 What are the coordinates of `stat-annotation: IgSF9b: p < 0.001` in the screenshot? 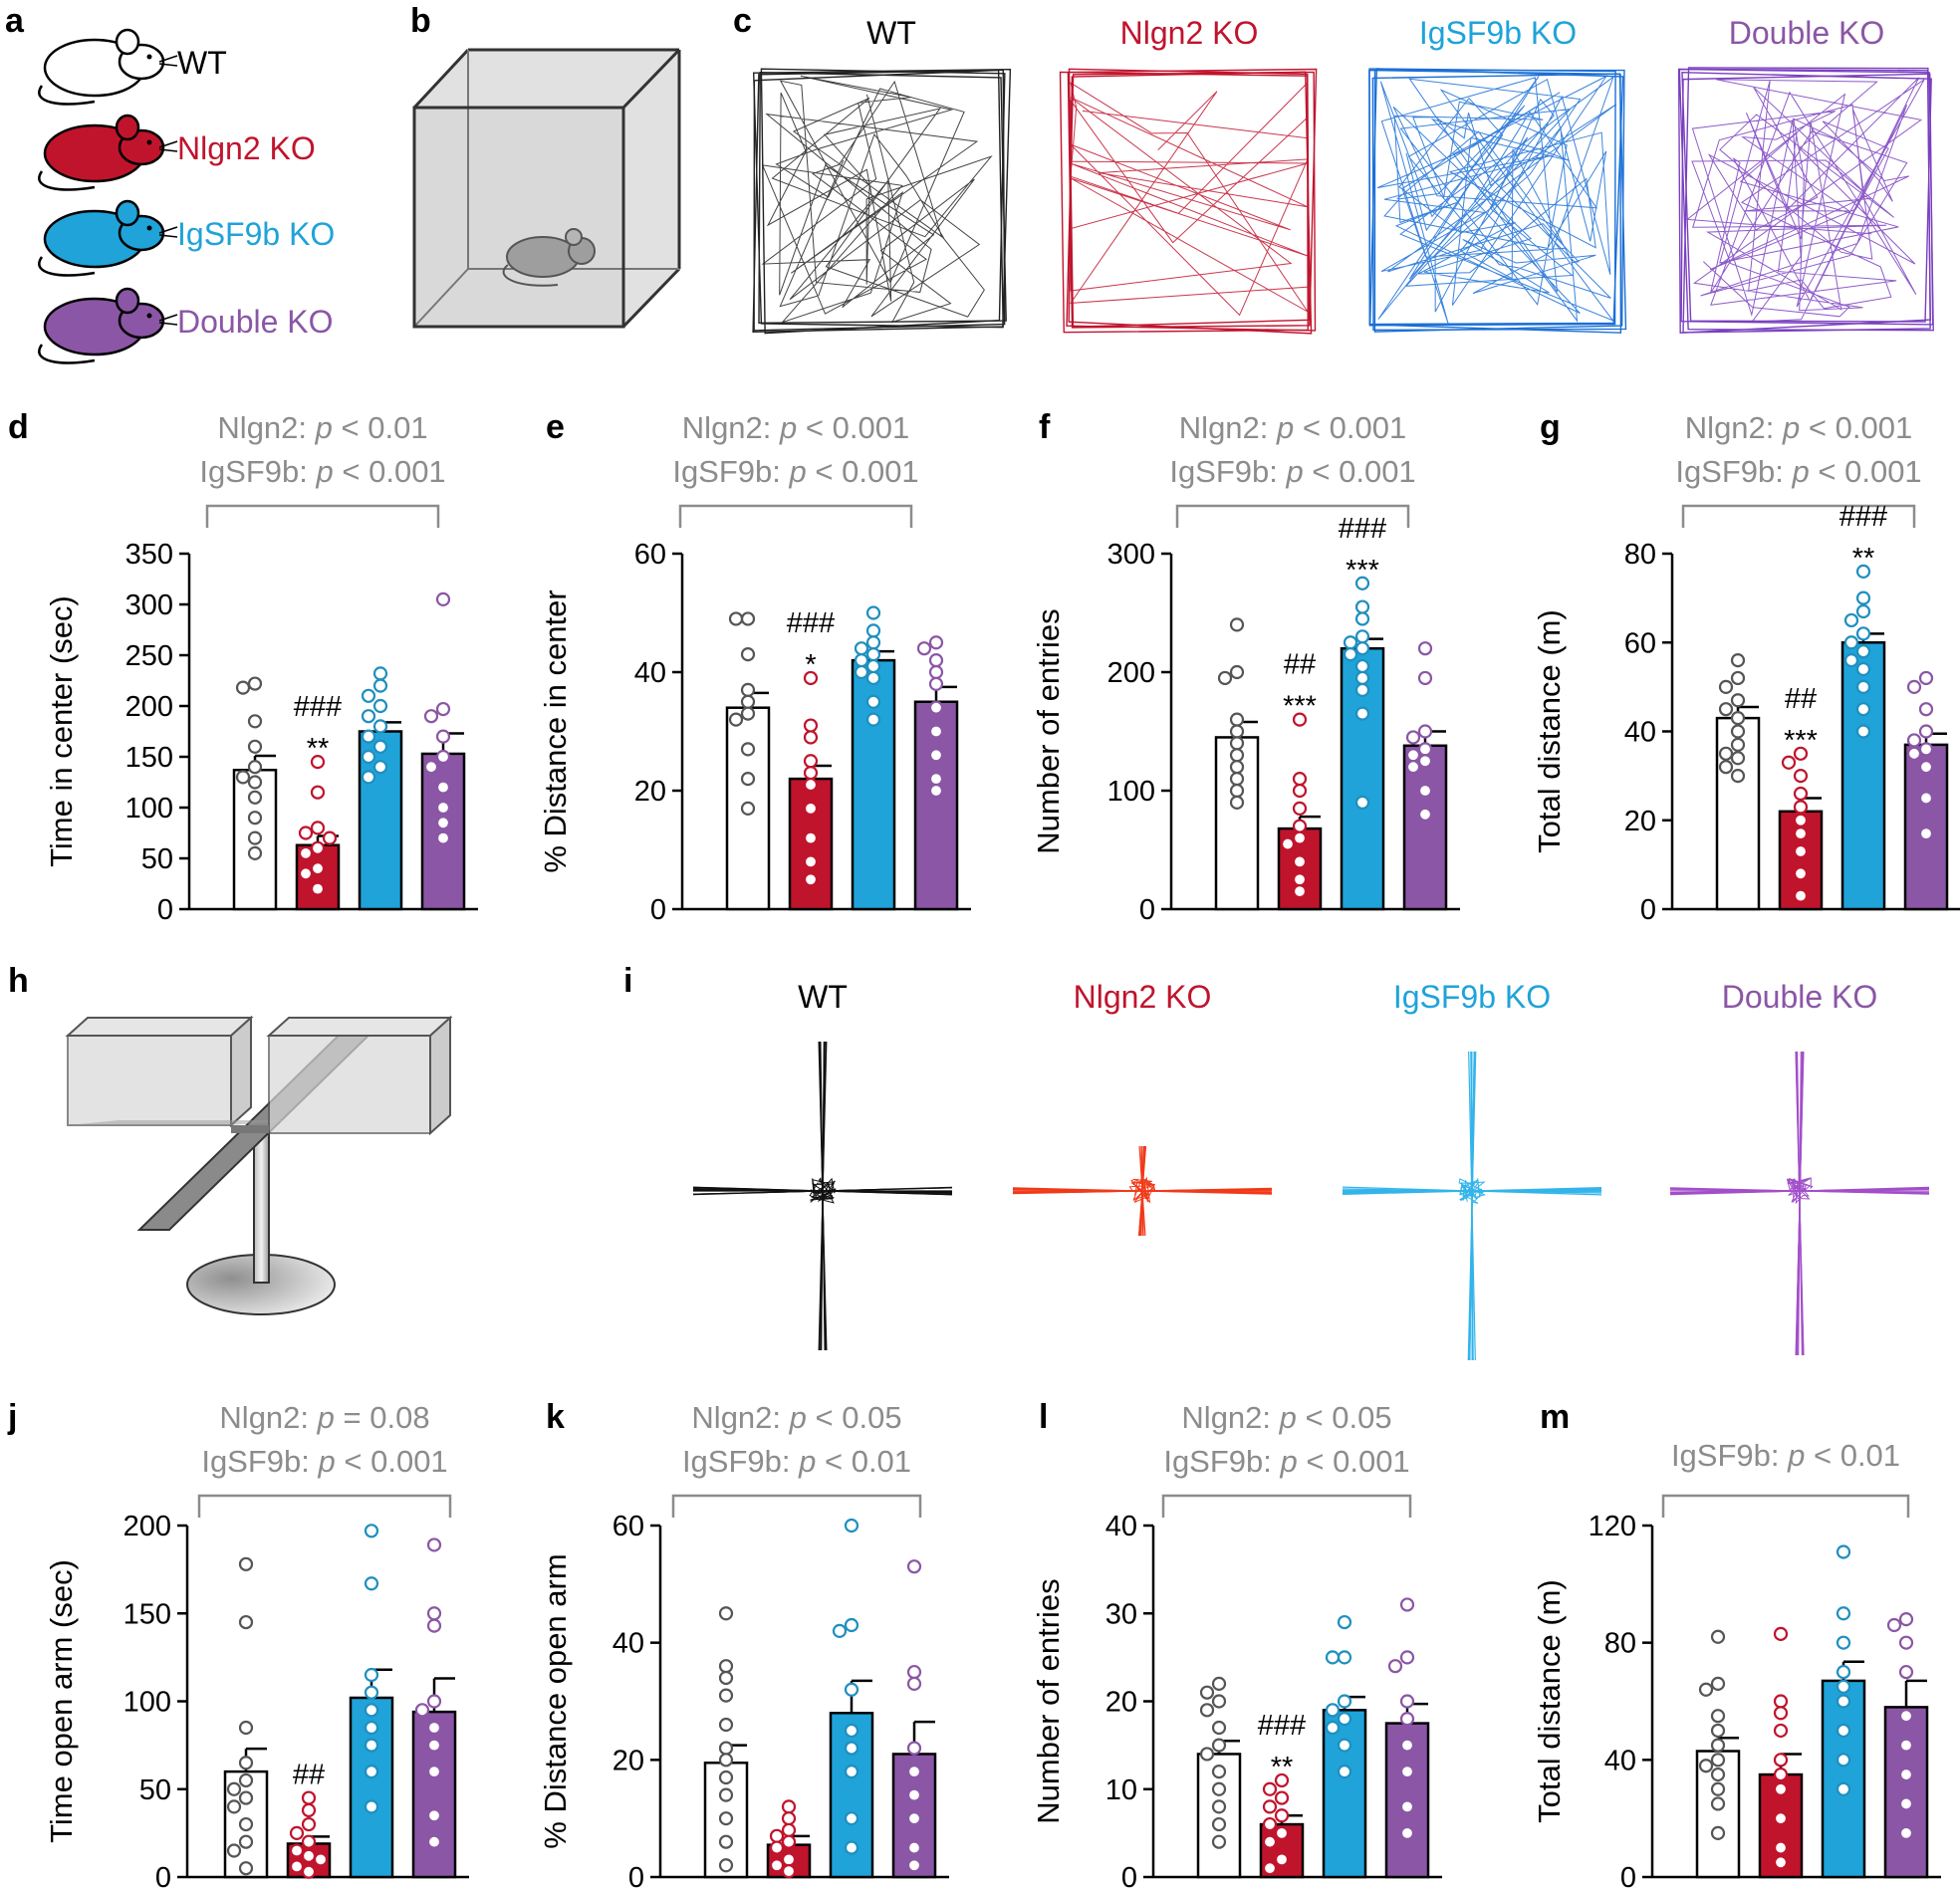 It's located at (322, 471).